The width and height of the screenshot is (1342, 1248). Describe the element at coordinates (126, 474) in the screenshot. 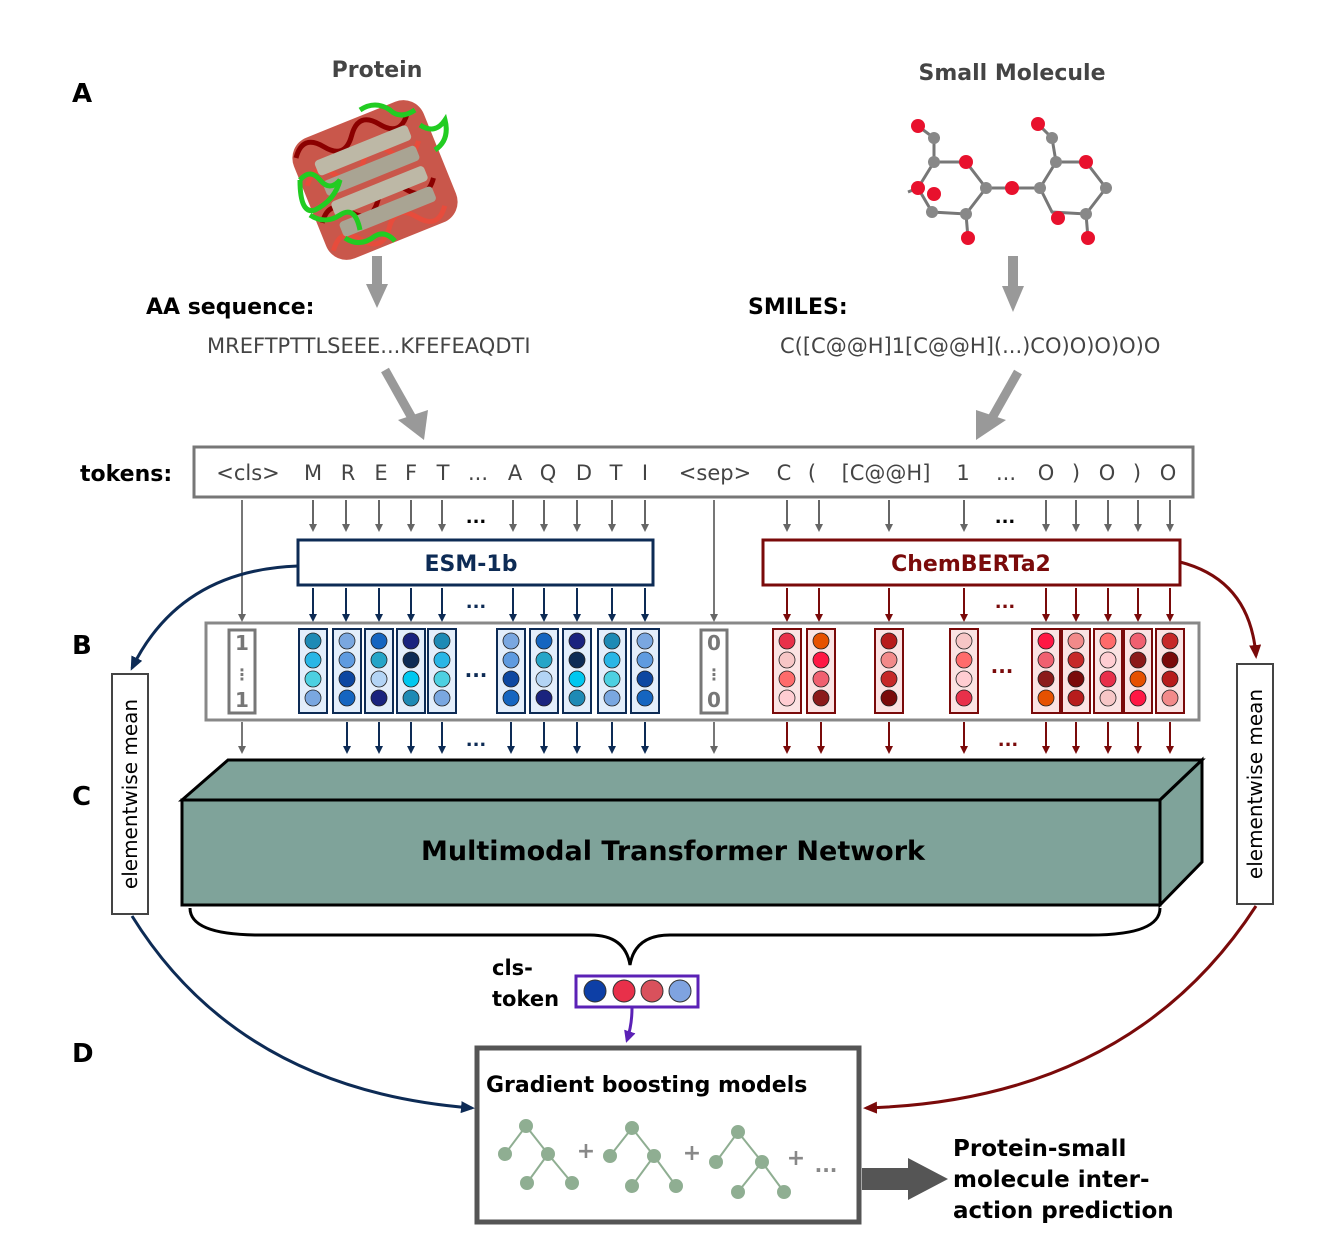

I see `tokens-label: tokens:` at that location.